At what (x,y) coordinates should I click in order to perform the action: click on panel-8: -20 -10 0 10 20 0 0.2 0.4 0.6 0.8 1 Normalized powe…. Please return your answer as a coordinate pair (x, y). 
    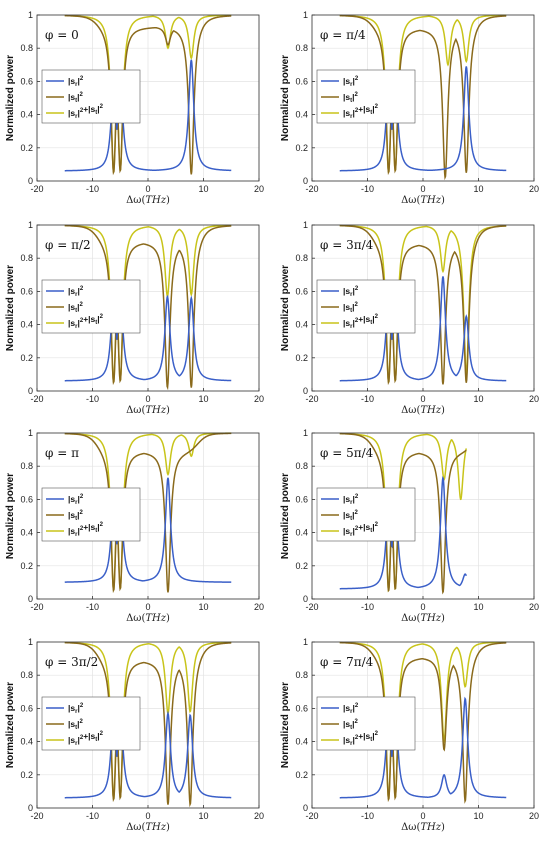
    Looking at the image, I should click on (409, 735).